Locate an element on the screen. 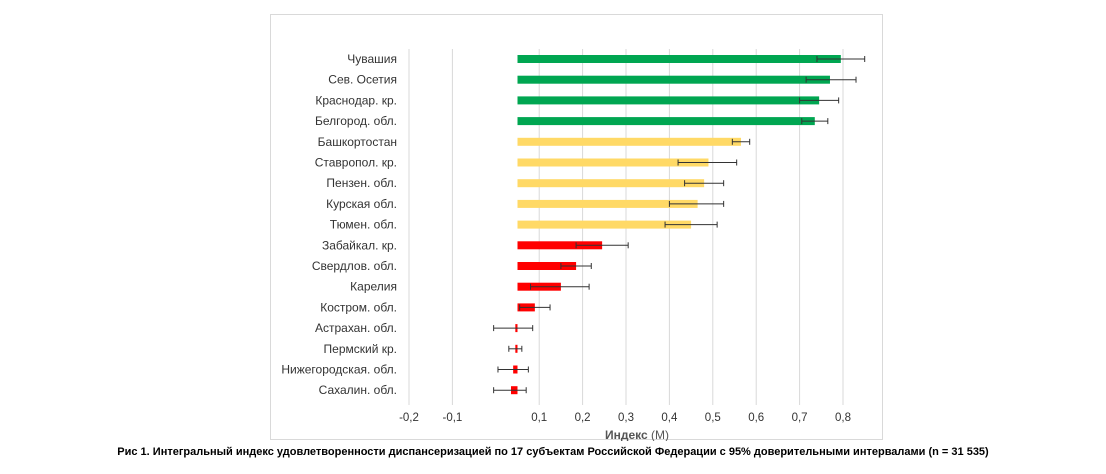  category-label: Чувашия is located at coordinates (372, 59).